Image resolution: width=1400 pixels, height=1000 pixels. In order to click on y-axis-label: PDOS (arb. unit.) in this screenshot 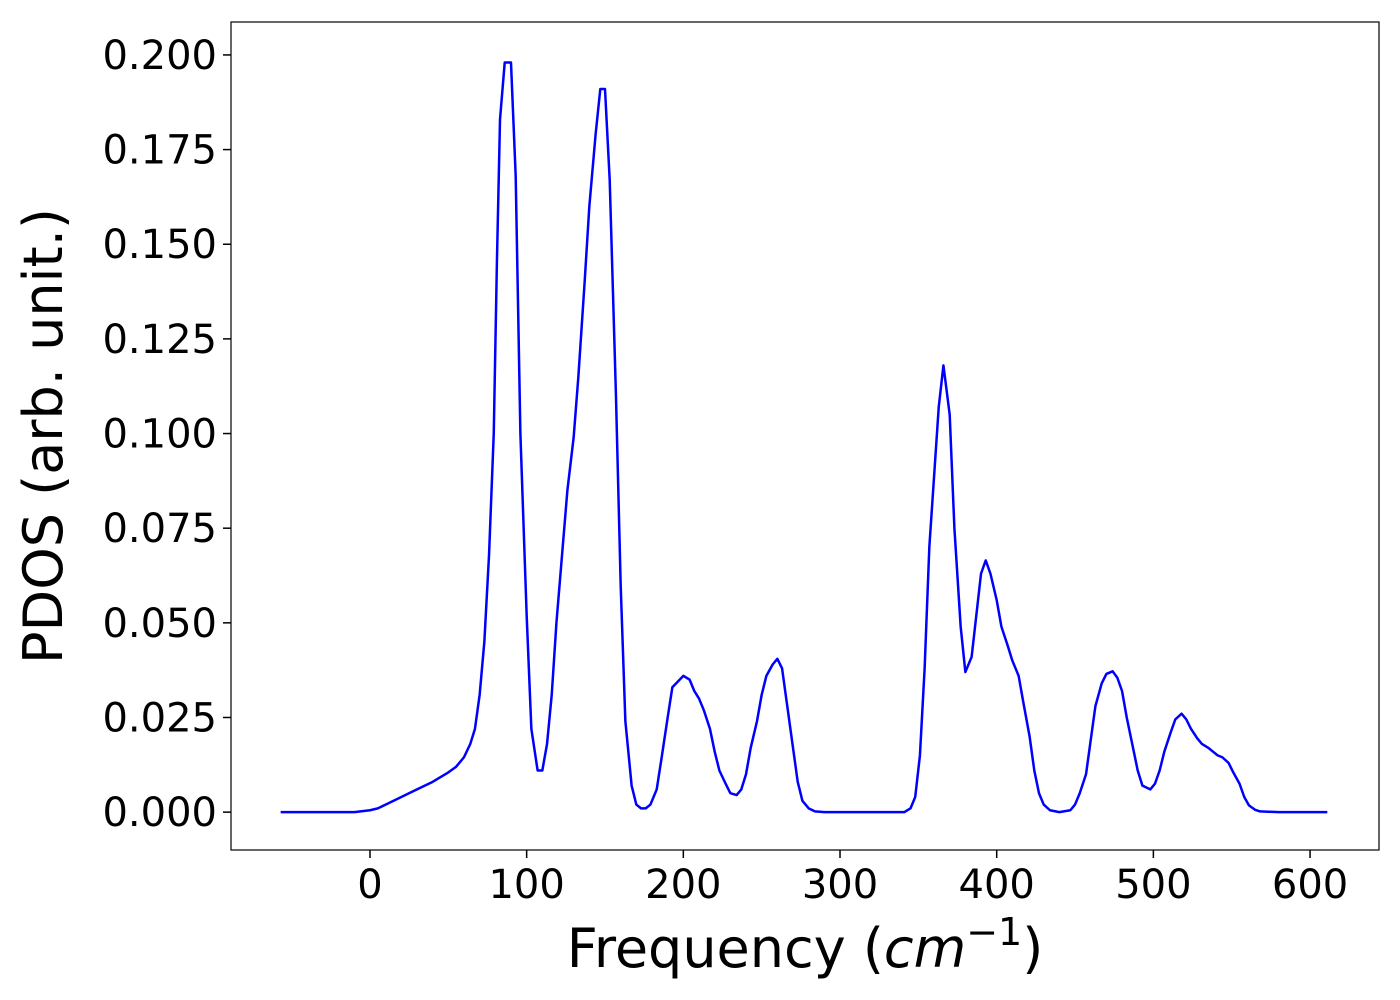, I will do `click(43, 436)`.